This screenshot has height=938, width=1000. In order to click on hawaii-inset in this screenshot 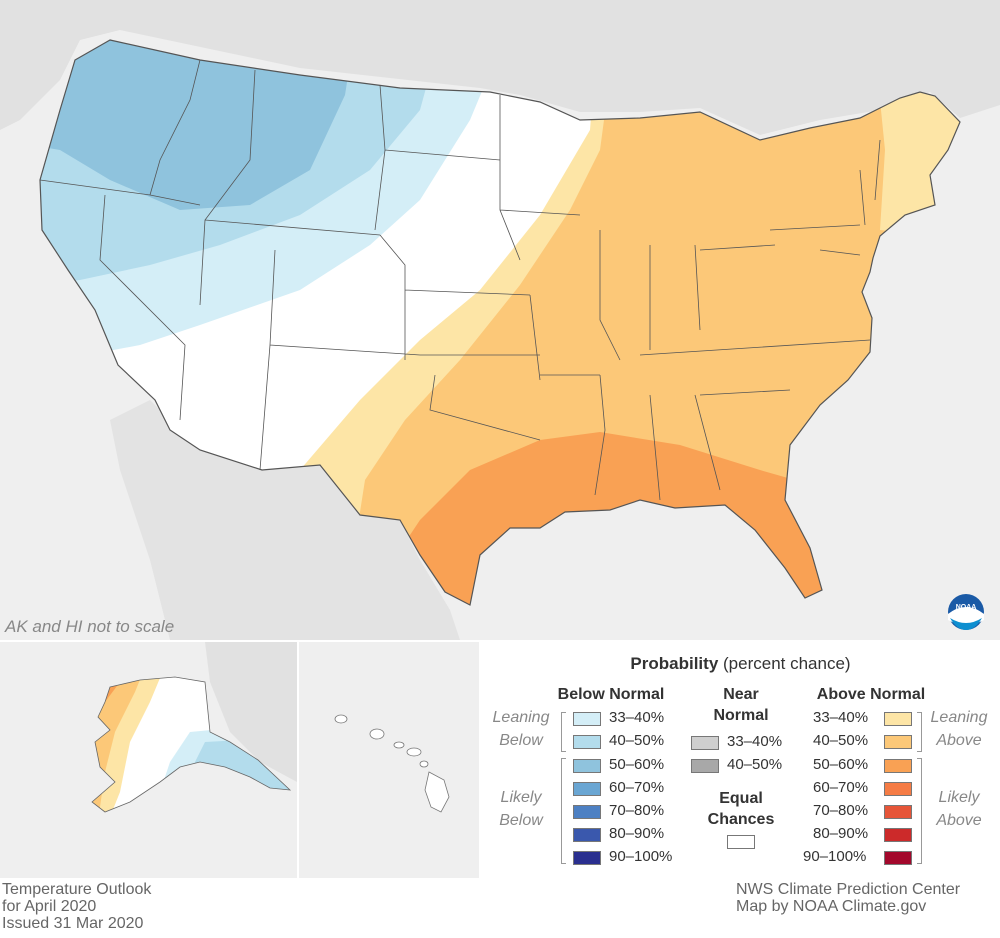, I will do `click(389, 760)`.